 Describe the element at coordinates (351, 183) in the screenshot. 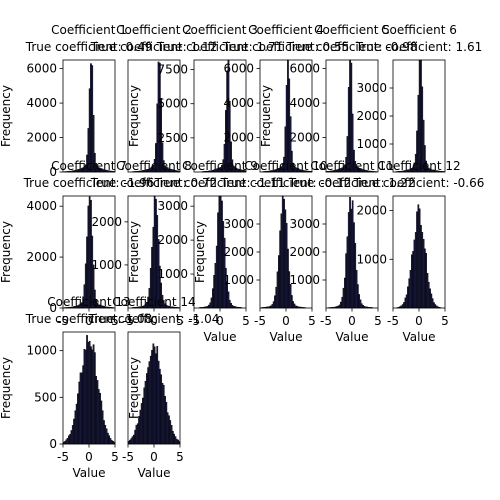

I see `panel-subtitle: True coefficient: 1.22` at that location.